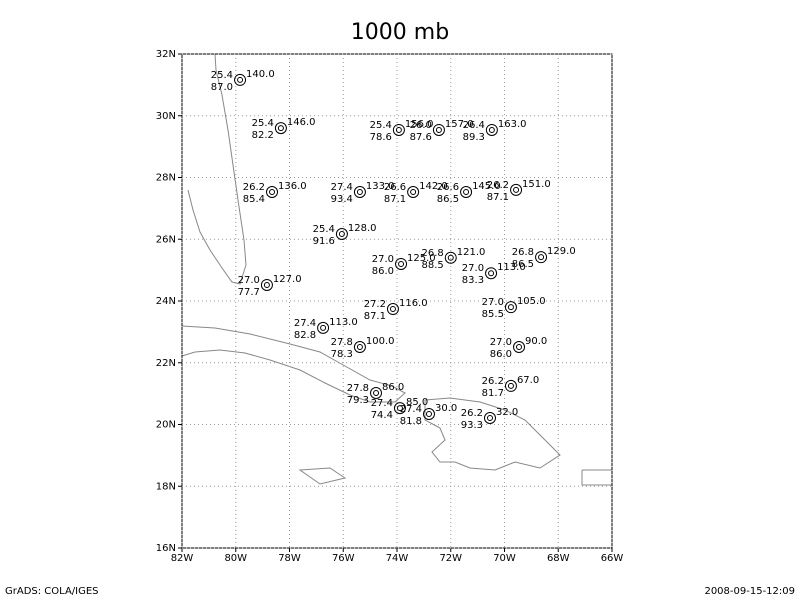 Image resolution: width=800 pixels, height=600 pixels. What do you see at coordinates (528, 380) in the screenshot?
I see `station-height: 67.0` at bounding box center [528, 380].